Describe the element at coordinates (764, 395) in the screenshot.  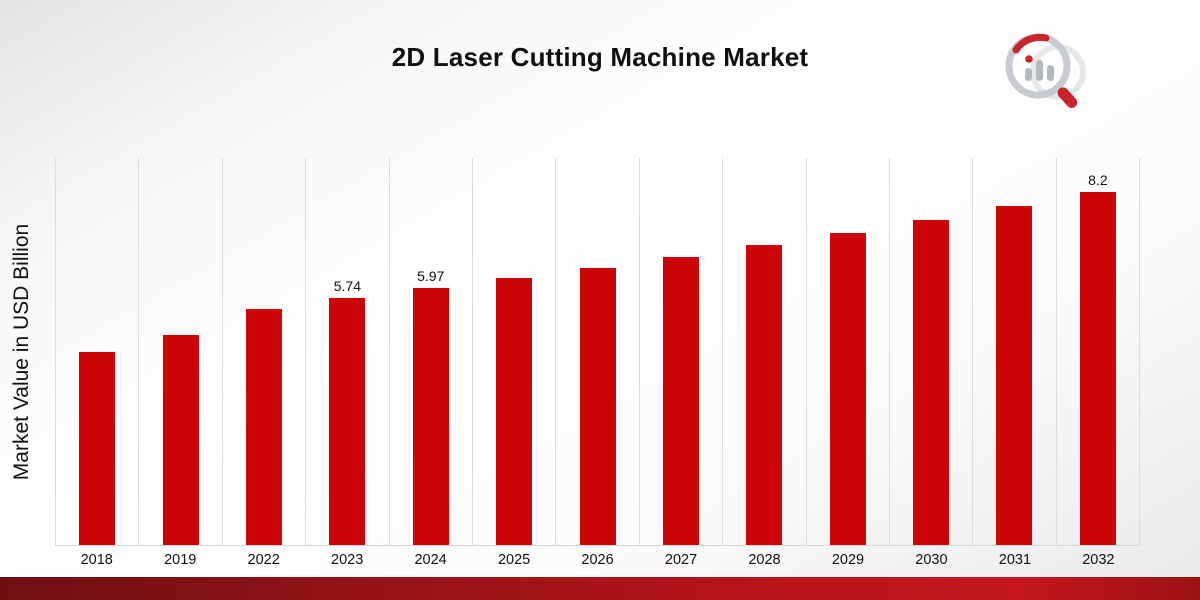
I see `bar-2028` at that location.